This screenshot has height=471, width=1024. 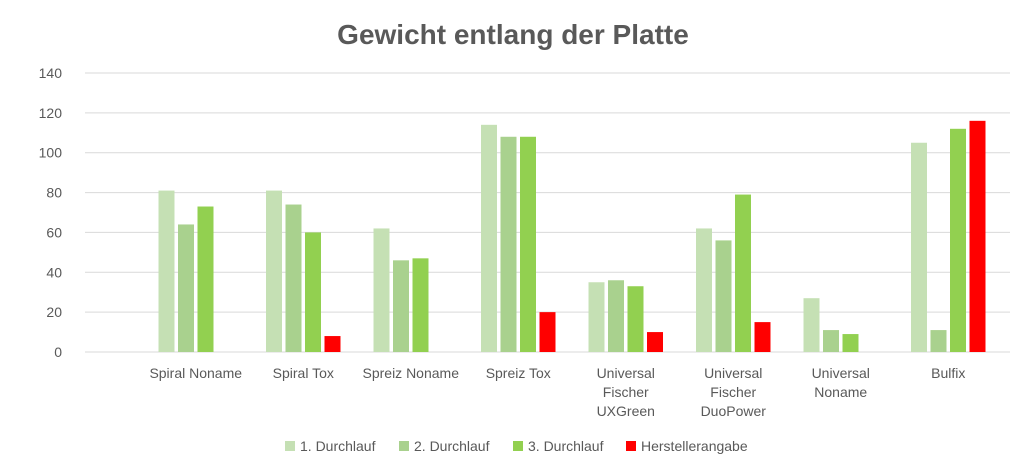 I want to click on y-tick-label: 140, so click(x=51, y=73).